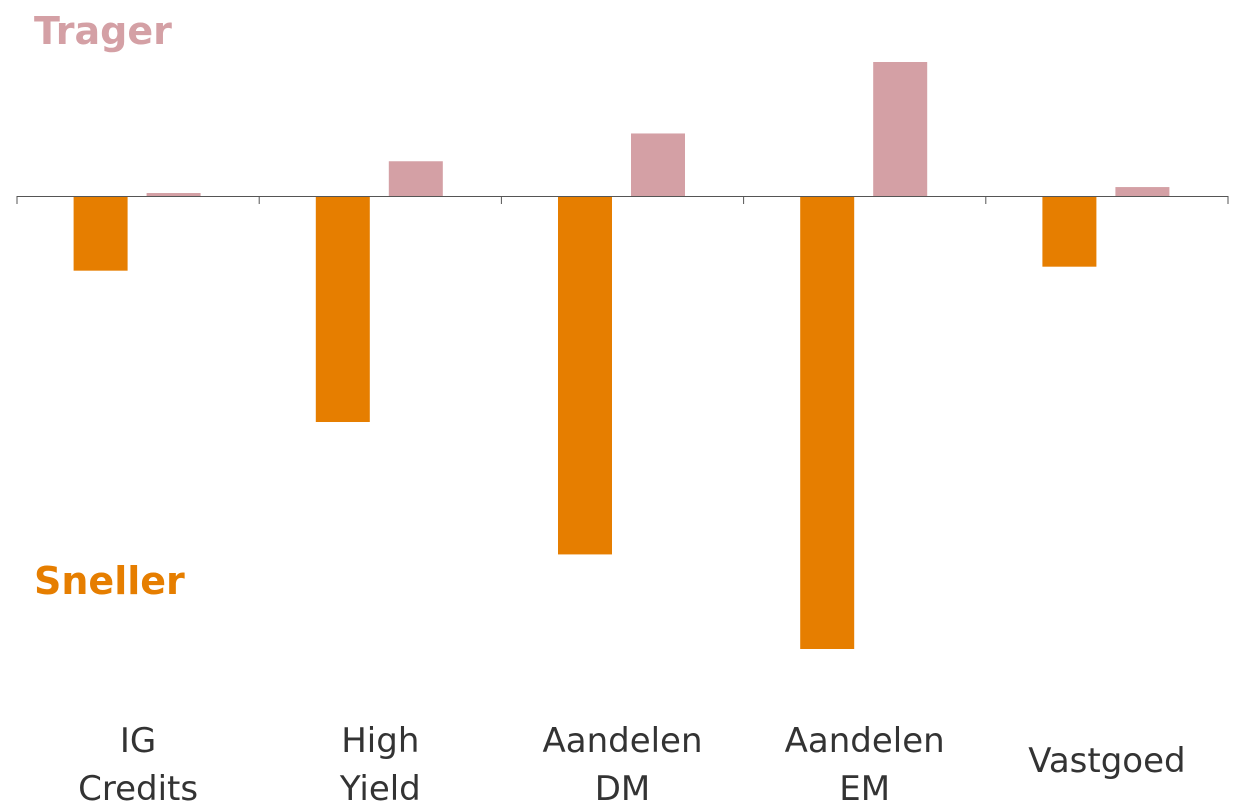  Describe the element at coordinates (138, 741) in the screenshot. I see `category-label-0-0: IG` at that location.